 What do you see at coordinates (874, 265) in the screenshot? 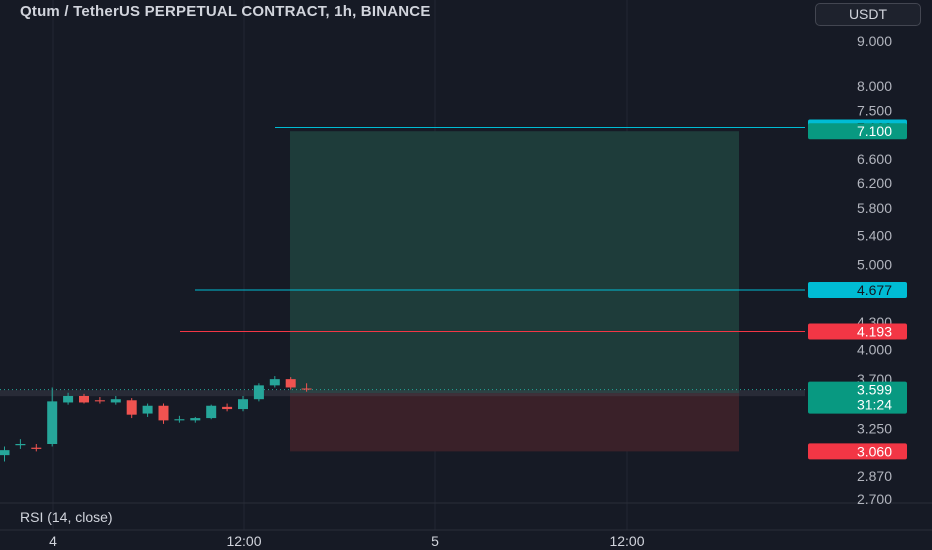
I see `price-tick-label: 5.000` at bounding box center [874, 265].